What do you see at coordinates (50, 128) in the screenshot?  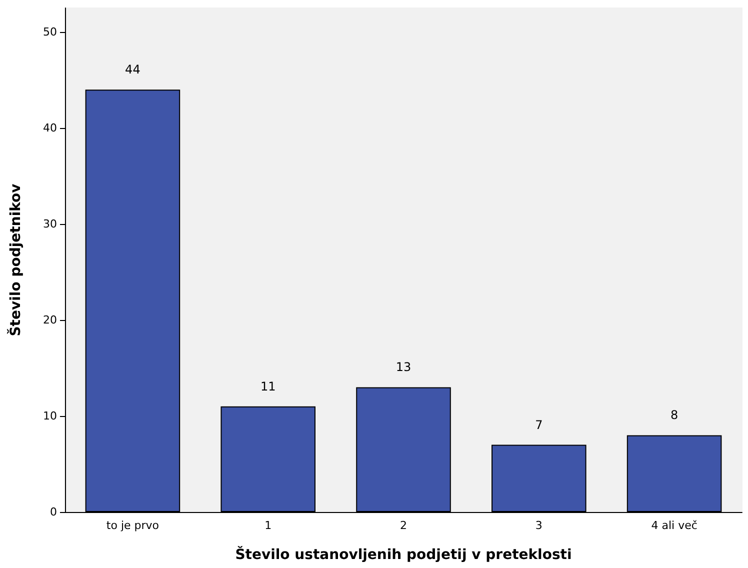 I see `y-tick-label: 40` at bounding box center [50, 128].